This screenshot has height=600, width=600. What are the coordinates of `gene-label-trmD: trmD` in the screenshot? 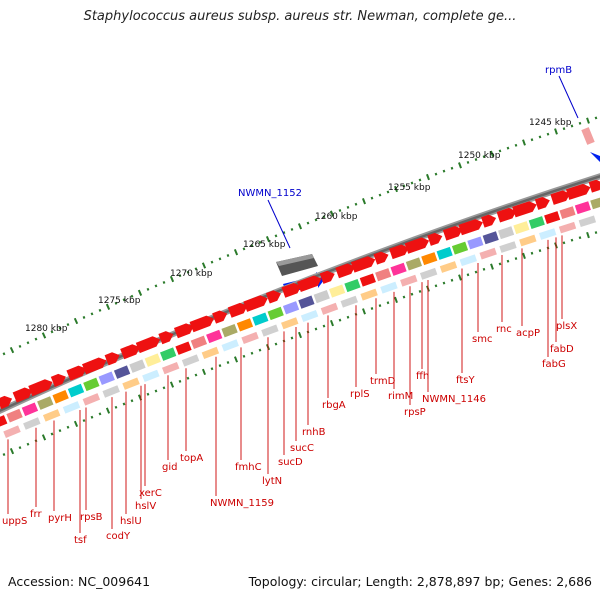 It's located at (383, 381).